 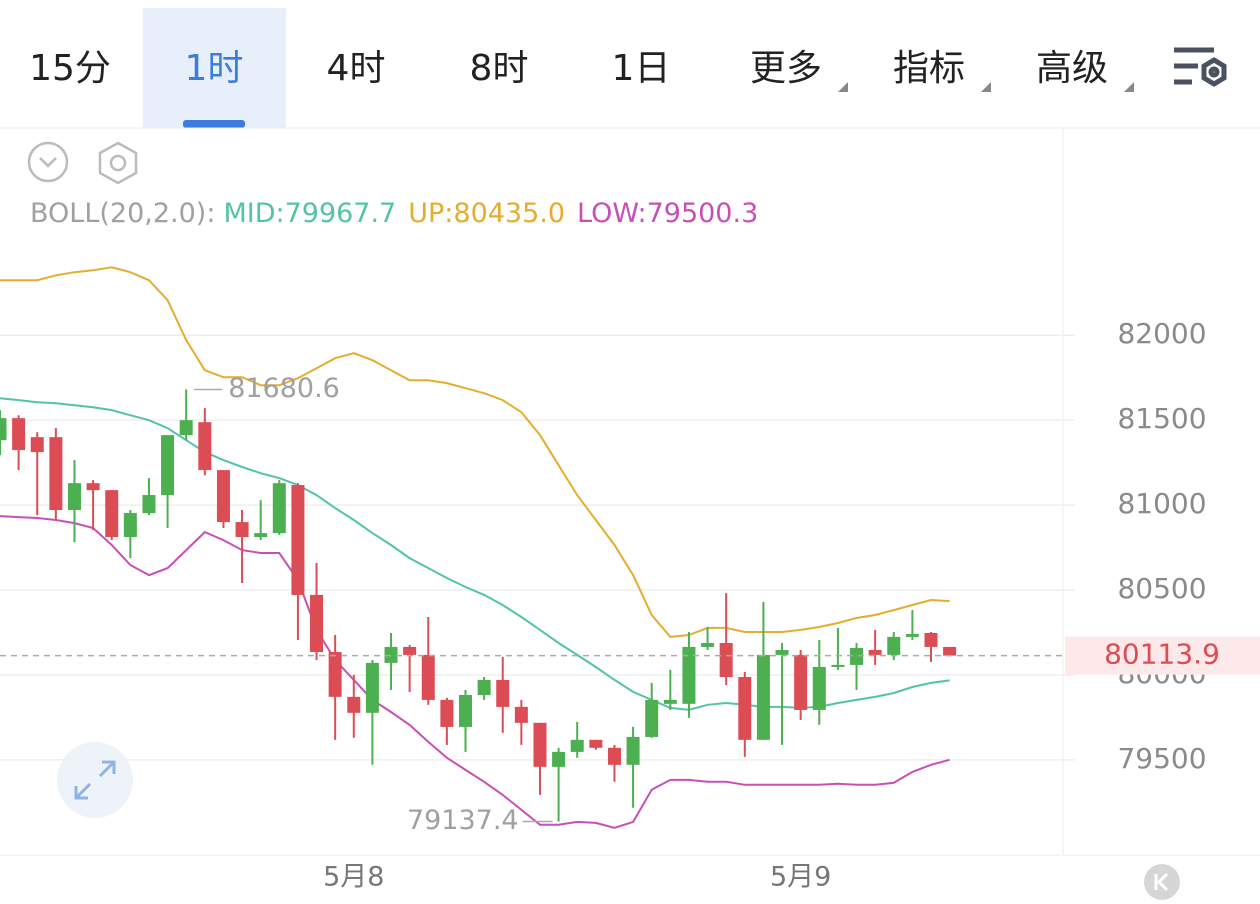 I want to click on tab: 指标, so click(x=929, y=68).